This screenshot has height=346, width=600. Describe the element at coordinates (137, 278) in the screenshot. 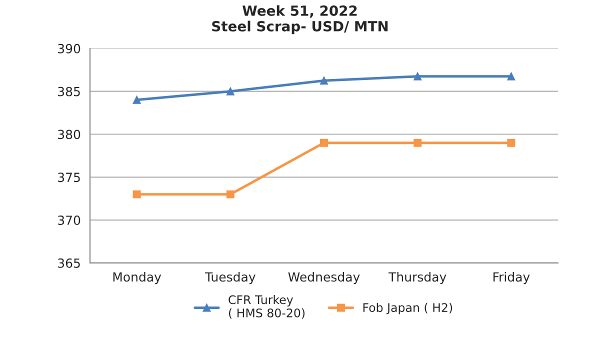

I see `x-tick-label: Monday` at that location.